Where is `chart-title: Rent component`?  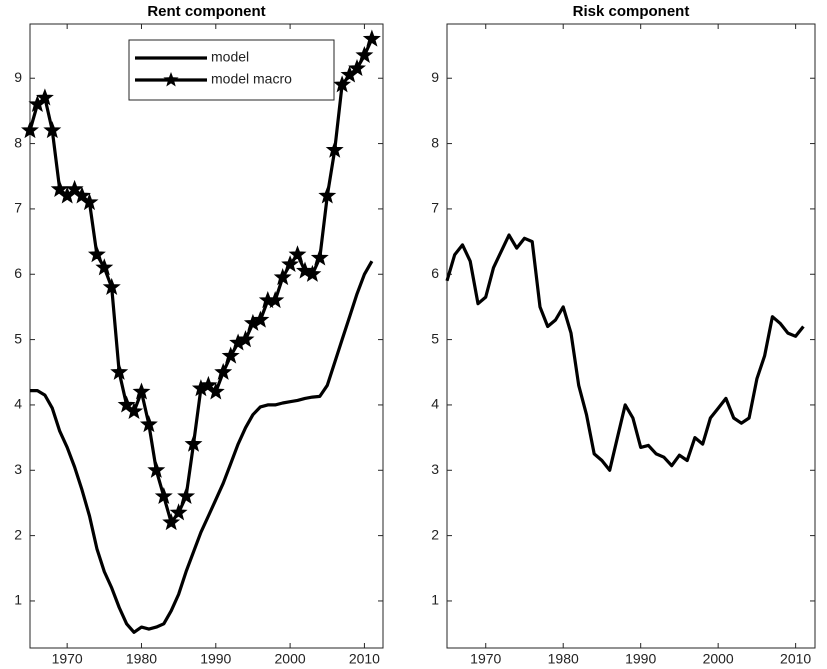 chart-title: Rent component is located at coordinates (206, 11).